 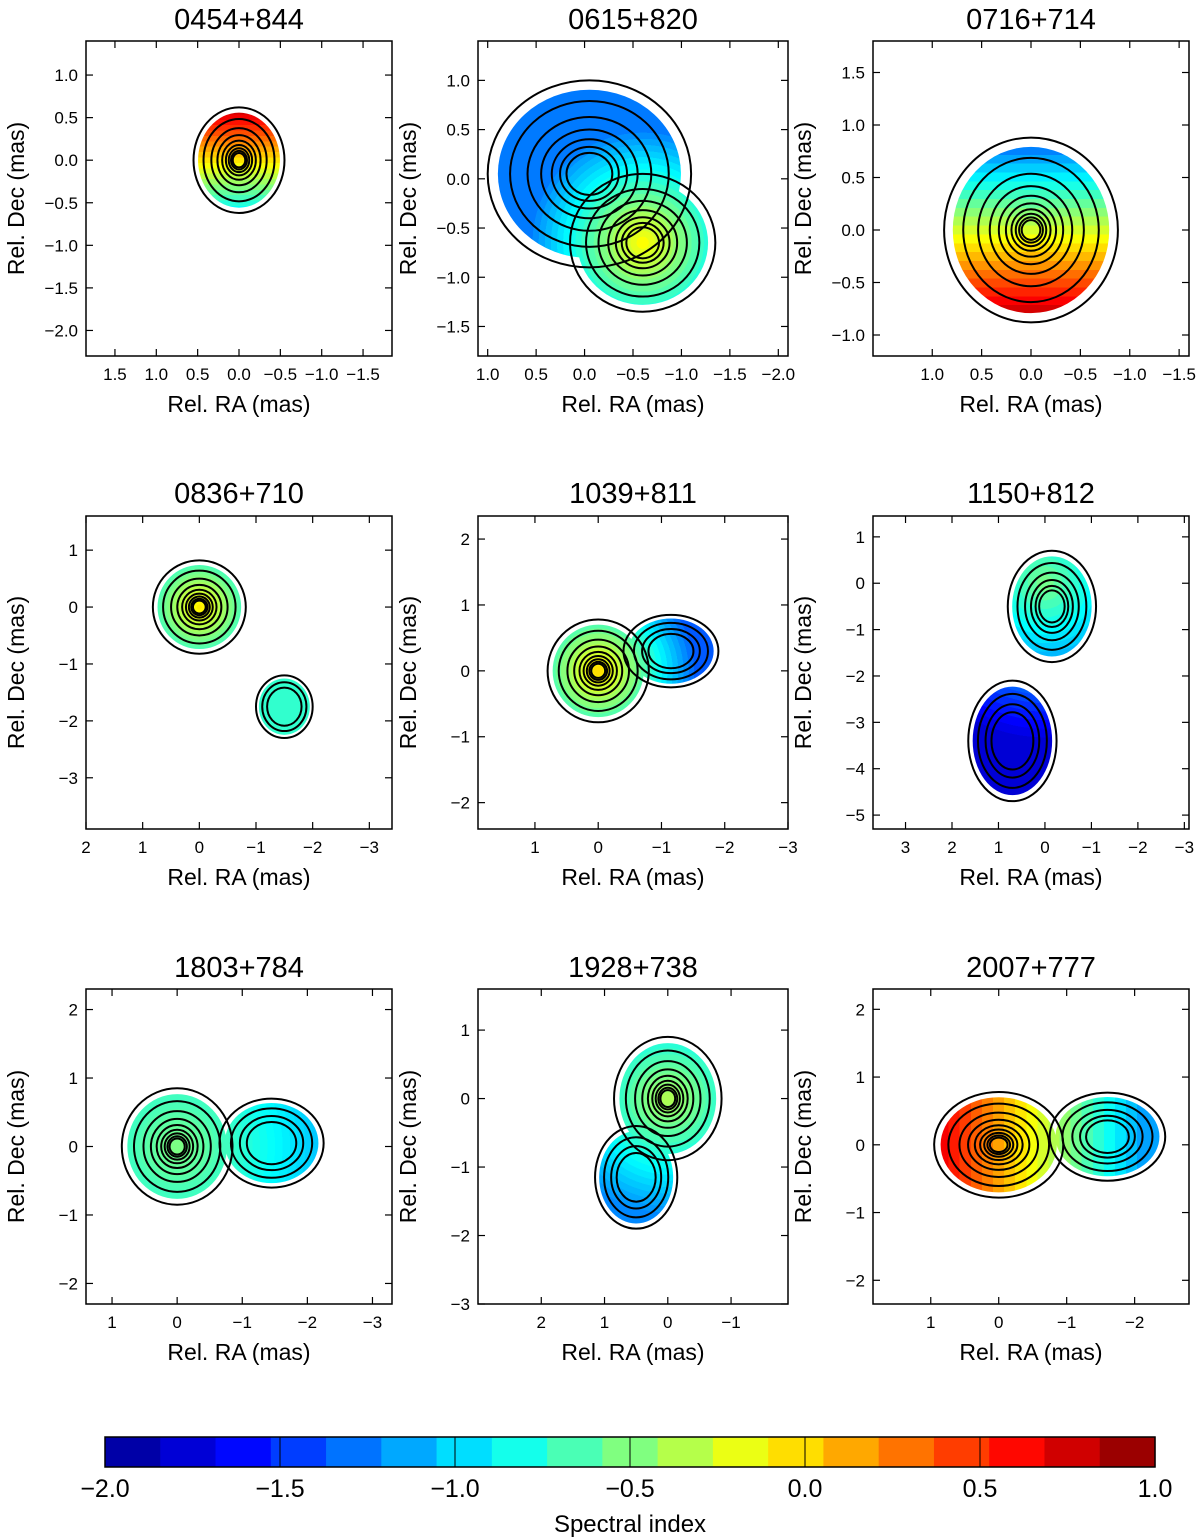 What do you see at coordinates (853, 73) in the screenshot?
I see `y-tick-label: 1.5` at bounding box center [853, 73].